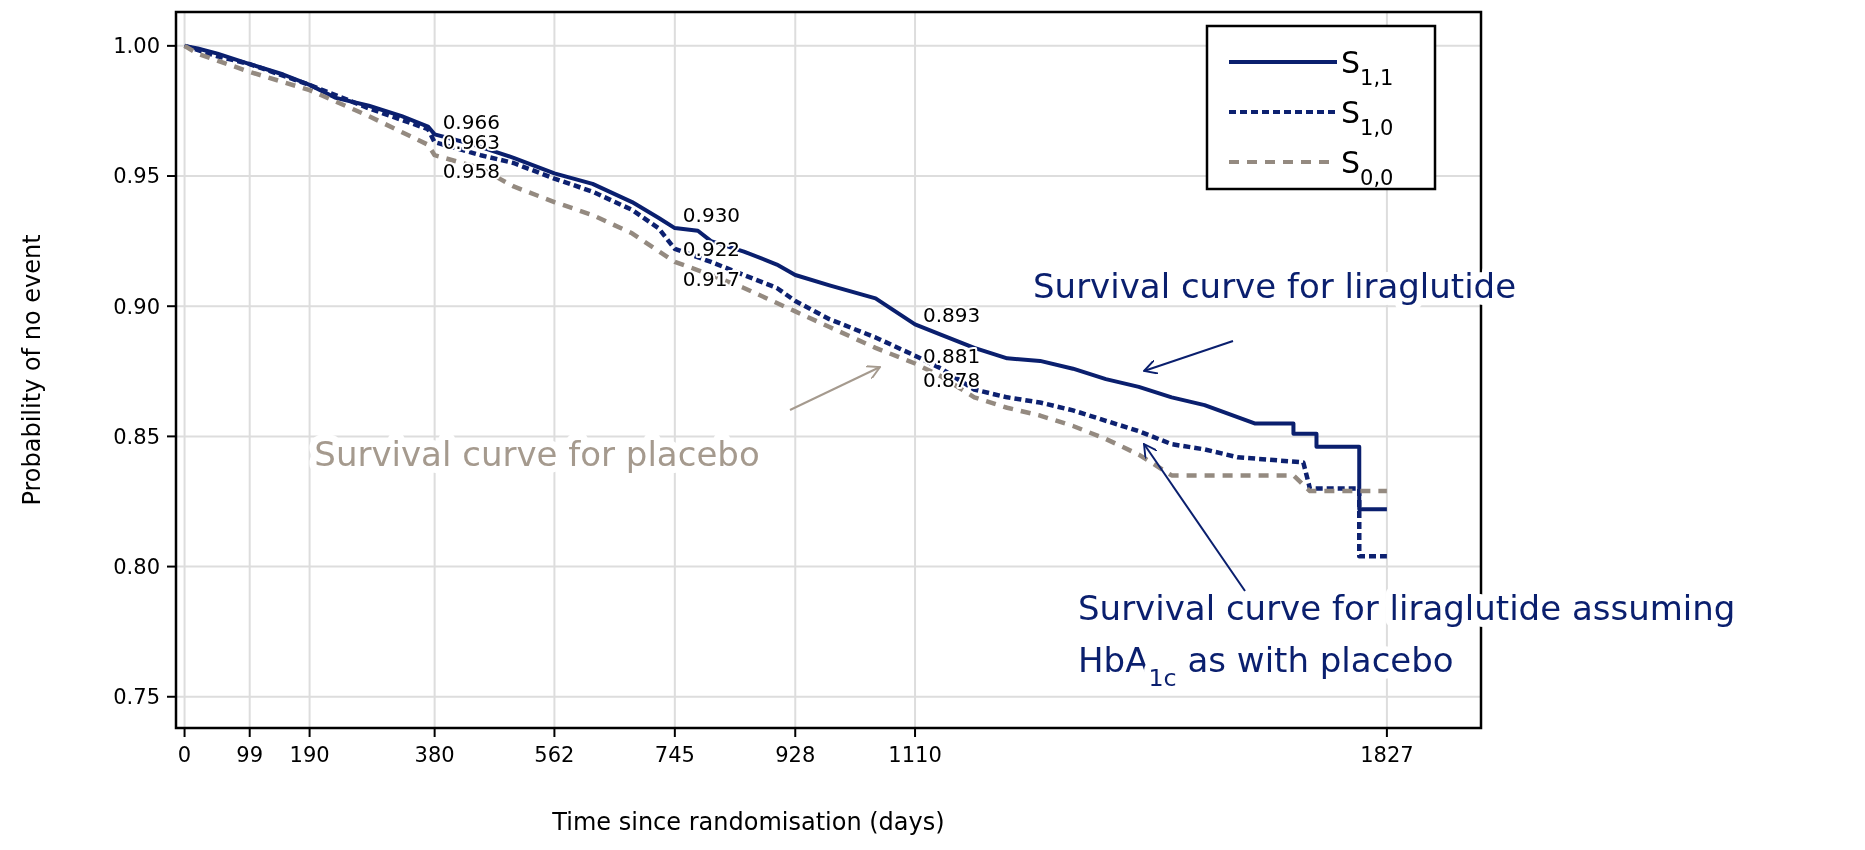 Image resolution: width=1865 pixels, height=850 pixels. I want to click on y-axis-title: Probability of no event, so click(32, 370).